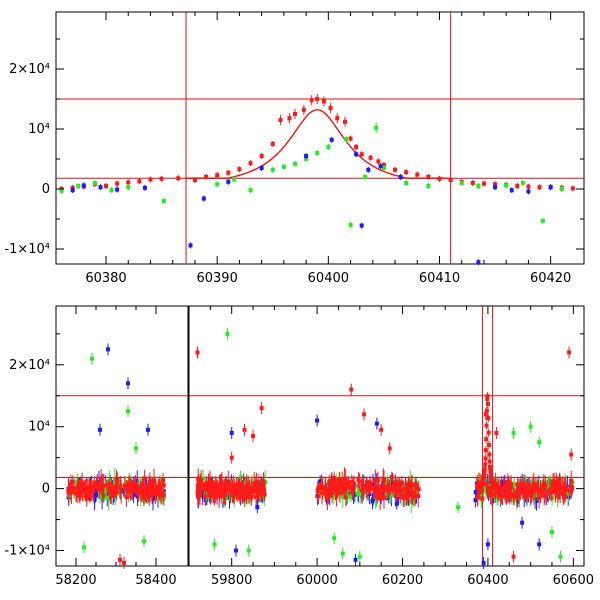  What do you see at coordinates (235, 550) in the screenshot?
I see `blue-outlier-point` at bounding box center [235, 550].